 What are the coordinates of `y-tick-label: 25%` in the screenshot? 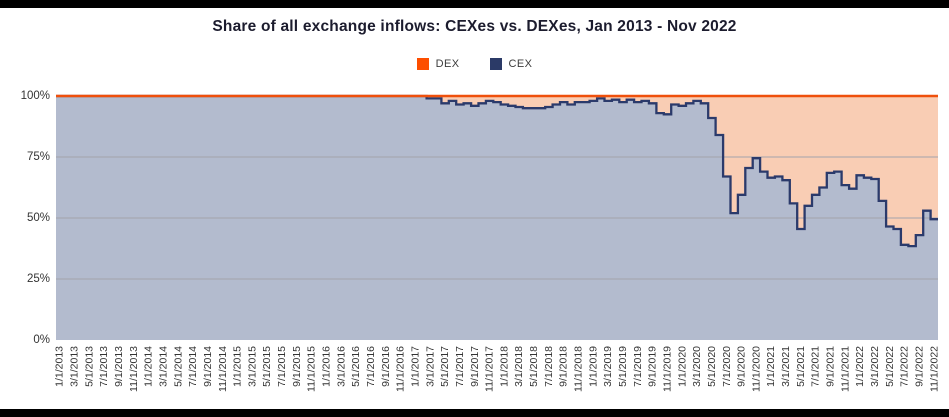 It's located at (38, 279).